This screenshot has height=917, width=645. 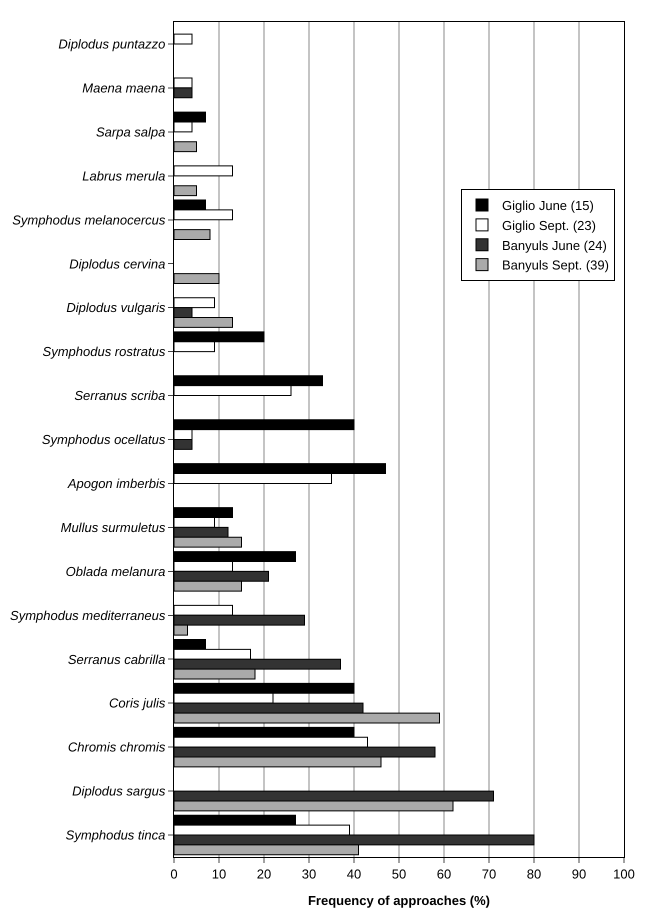 I want to click on y-tick-label: Diplodus vulgaris, so click(x=116, y=308).